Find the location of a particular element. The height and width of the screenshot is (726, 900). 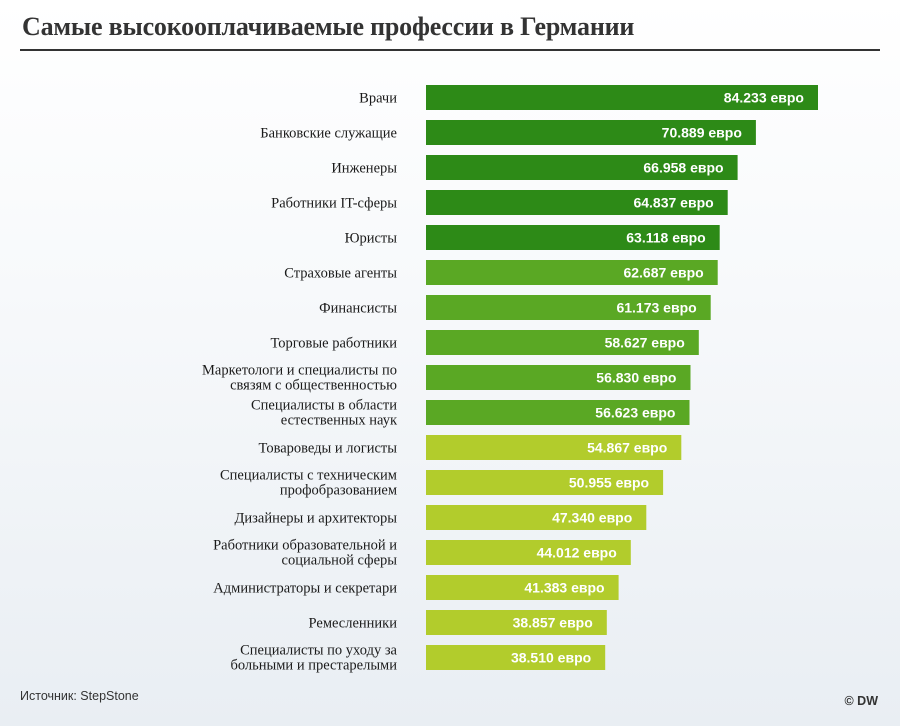

value-label-6: 61.173 евро is located at coordinates (656, 308).